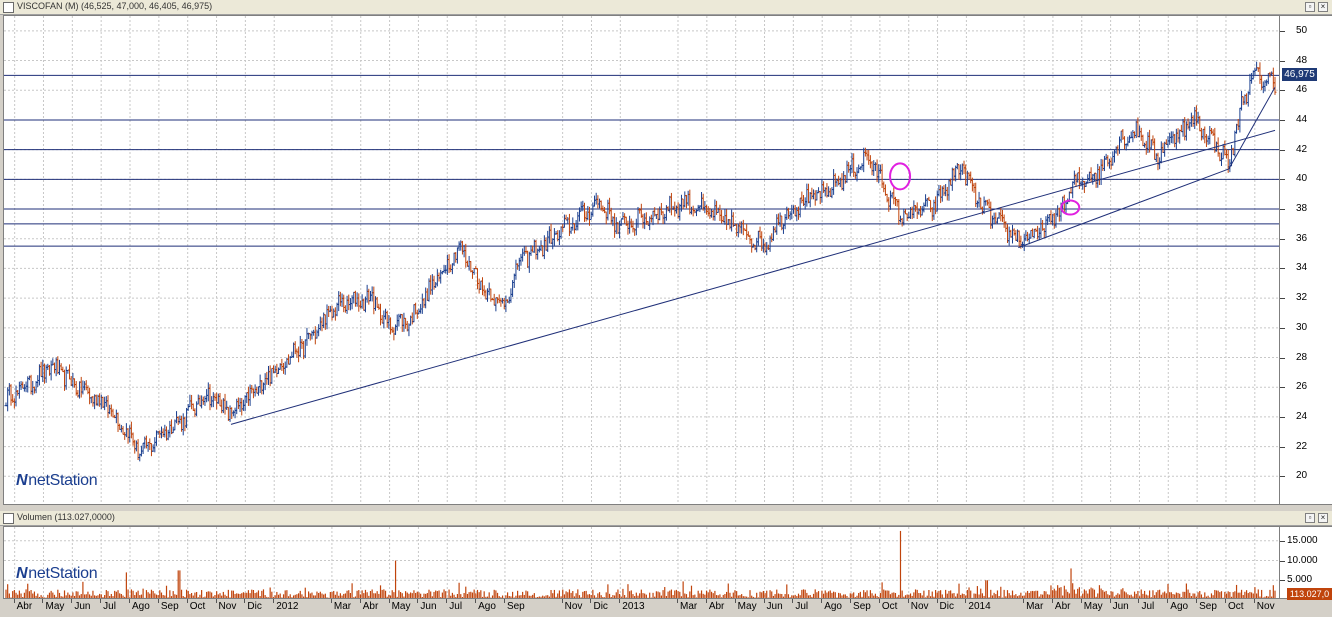  I want to click on volume-panel-close-button: ×, so click(1323, 518).